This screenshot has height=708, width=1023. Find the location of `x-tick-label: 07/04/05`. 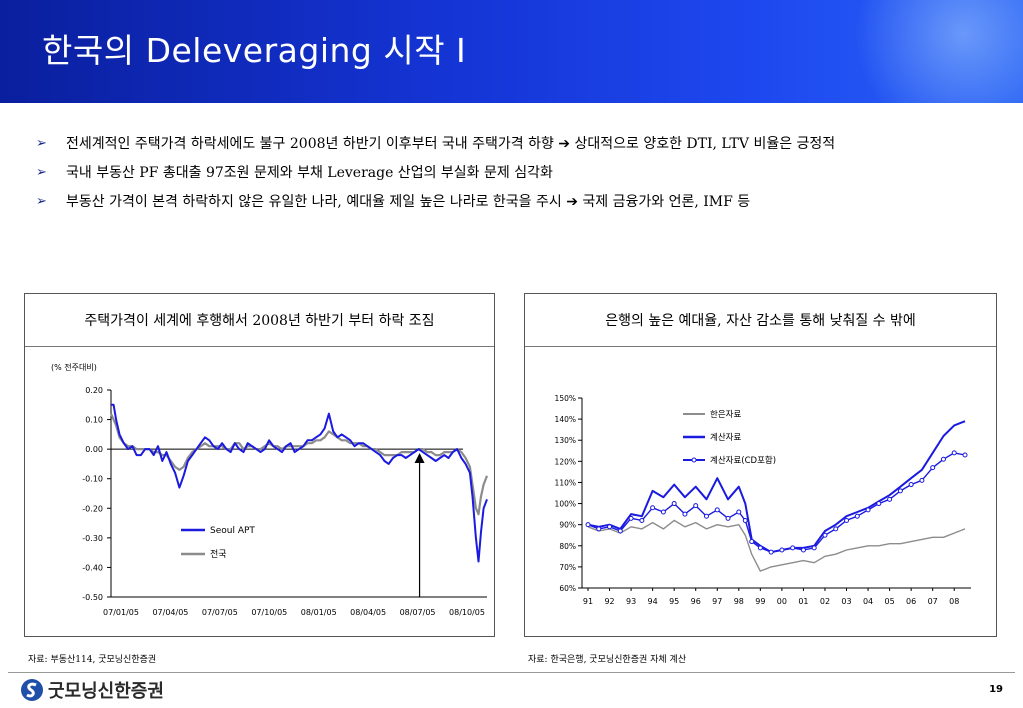

x-tick-label: 07/04/05 is located at coordinates (170, 612).